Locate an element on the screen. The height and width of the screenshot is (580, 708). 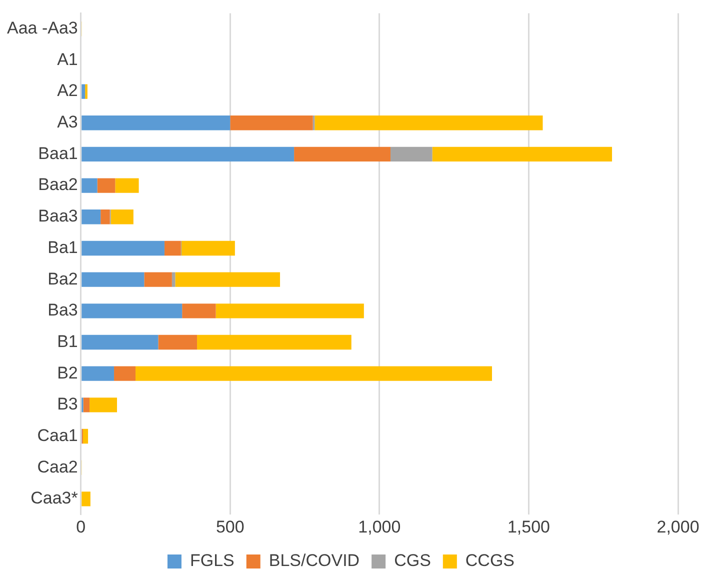
x-tick-label: 1,500 is located at coordinates (528, 526).